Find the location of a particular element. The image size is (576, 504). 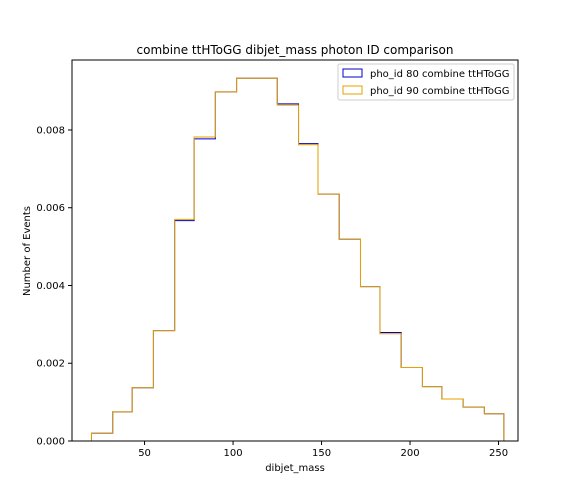

x-tick-label: 50 is located at coordinates (144, 453).